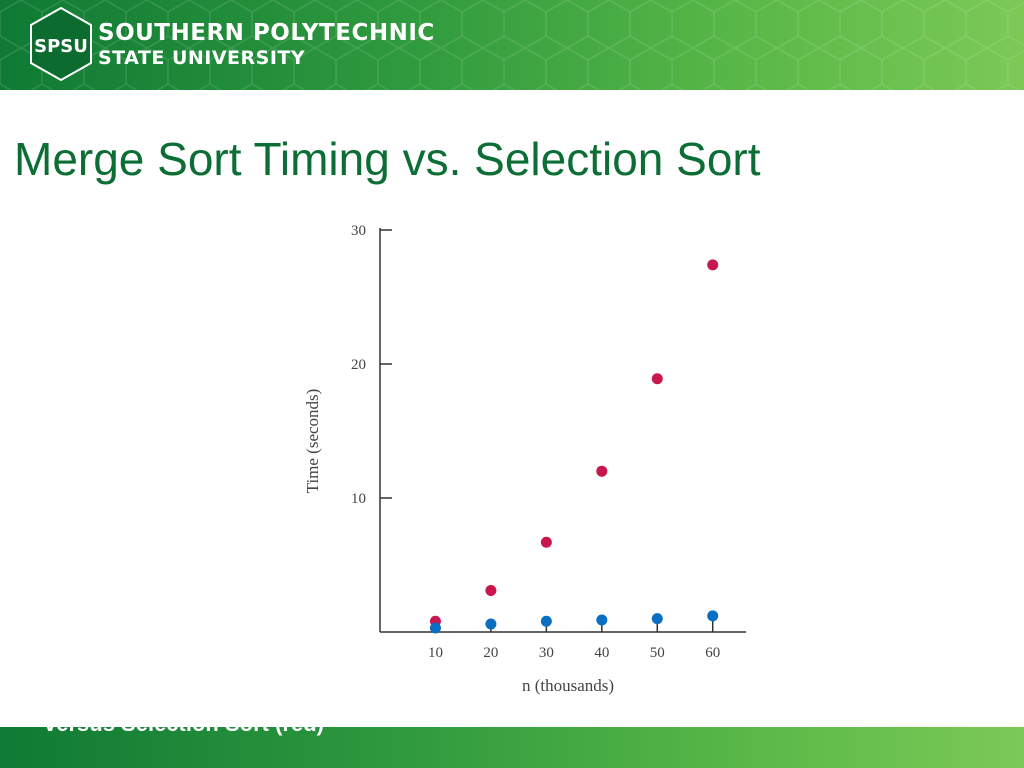  Describe the element at coordinates (358, 365) in the screenshot. I see `y-tick-label: 20` at that location.